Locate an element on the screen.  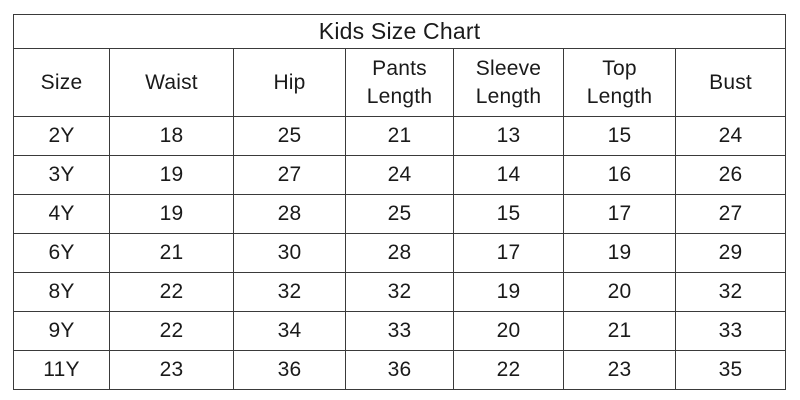
column-header-sleeve-length: Sleeve Length is located at coordinates (508, 82).